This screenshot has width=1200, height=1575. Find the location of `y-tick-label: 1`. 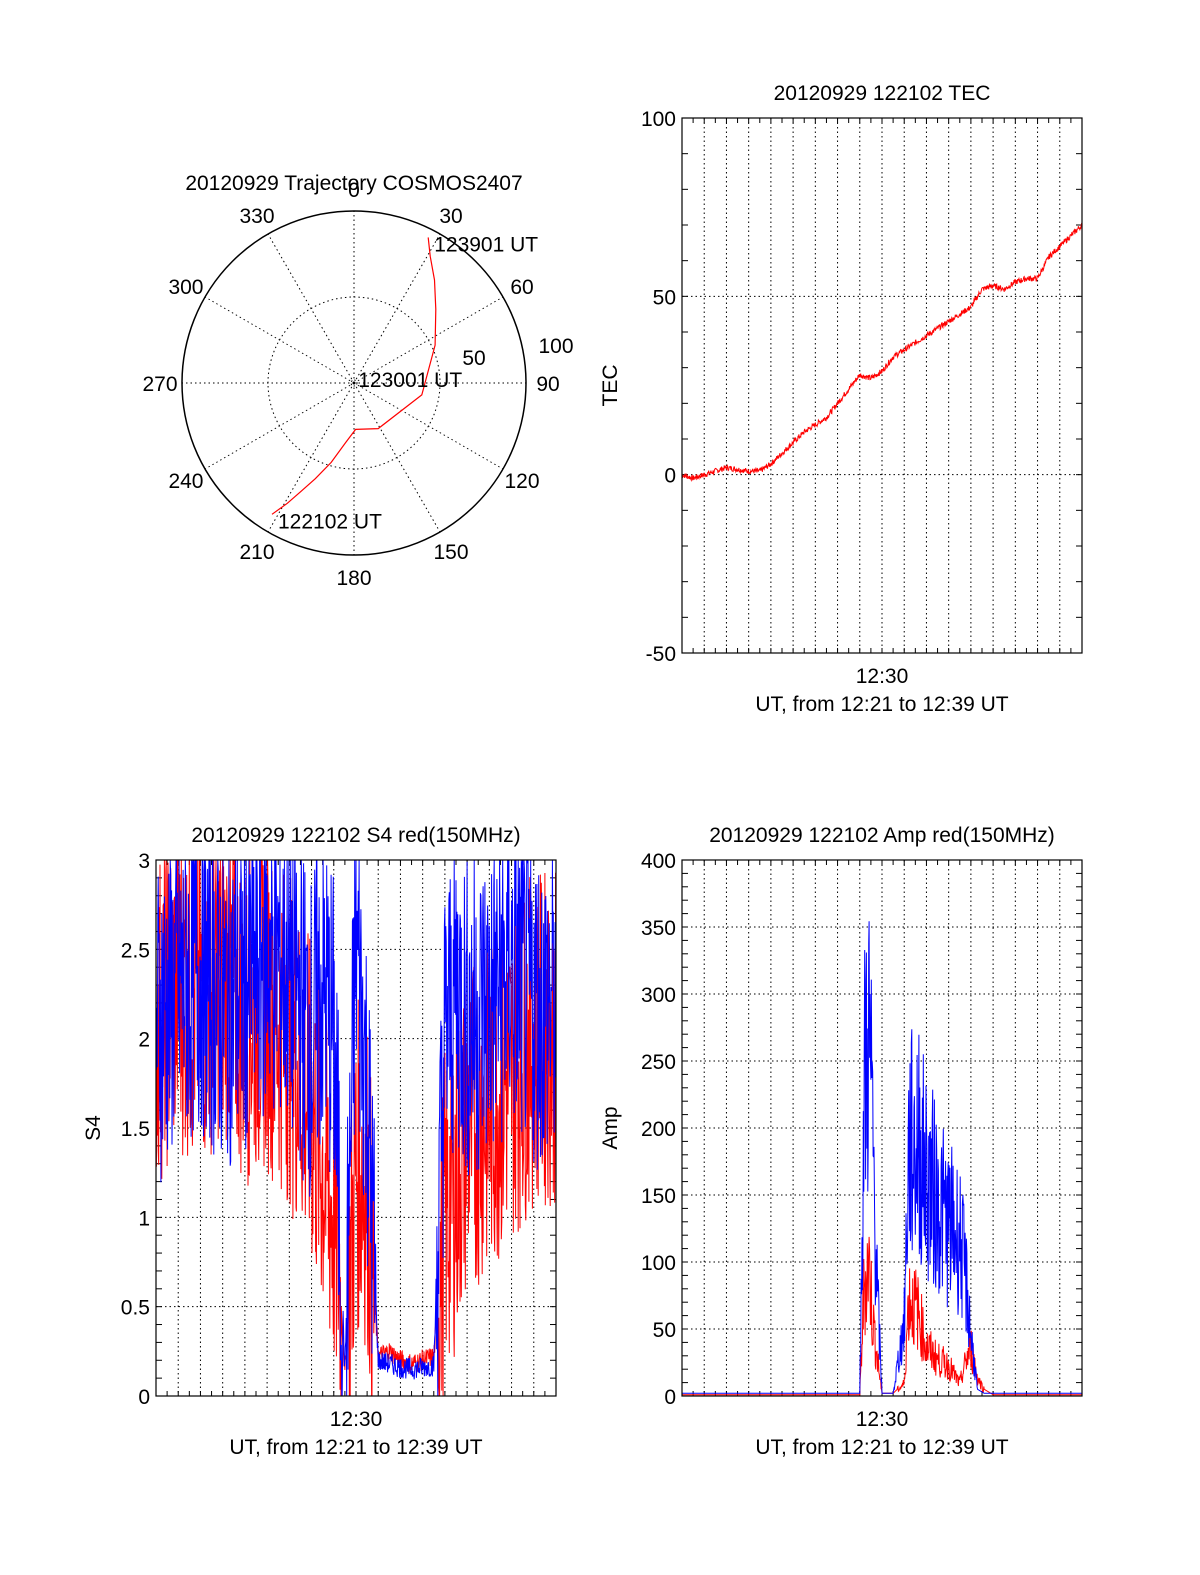

y-tick-label: 1 is located at coordinates (144, 1218).